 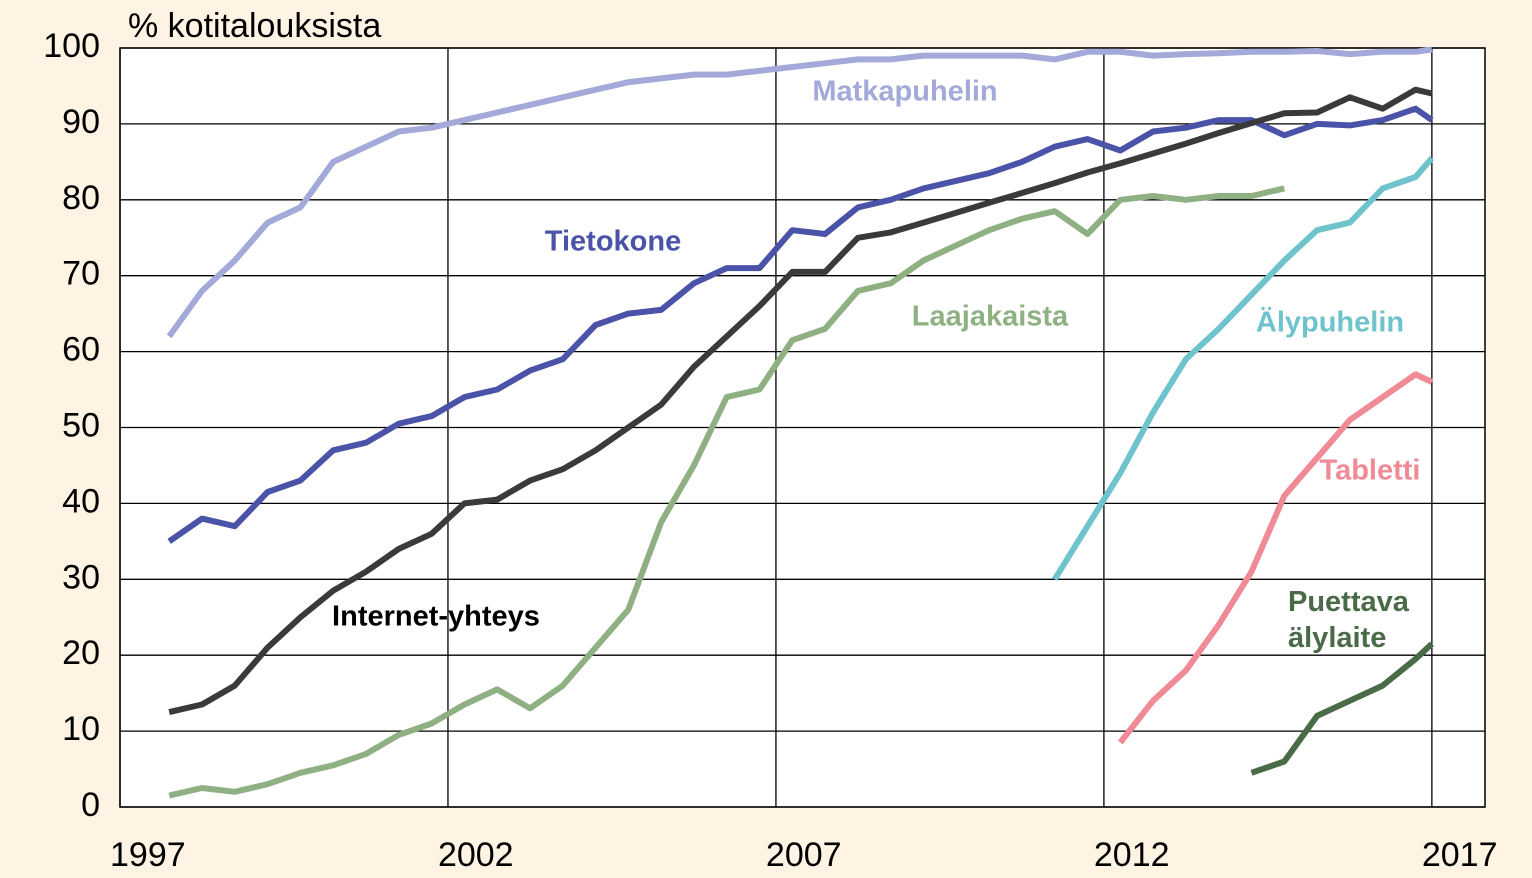 What do you see at coordinates (1460, 855) in the screenshot?
I see `x-tick-label: 2017` at bounding box center [1460, 855].